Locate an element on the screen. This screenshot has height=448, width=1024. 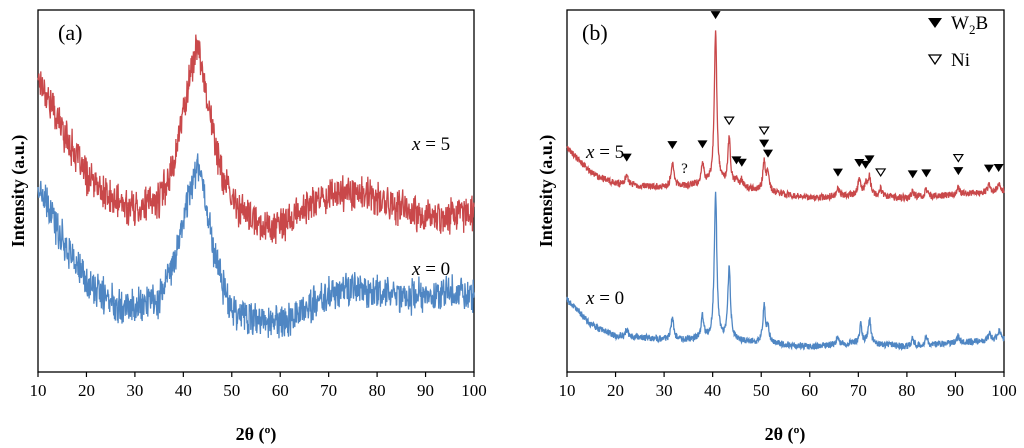
panel-b-peak-markers: ? is located at coordinates (812, 95).